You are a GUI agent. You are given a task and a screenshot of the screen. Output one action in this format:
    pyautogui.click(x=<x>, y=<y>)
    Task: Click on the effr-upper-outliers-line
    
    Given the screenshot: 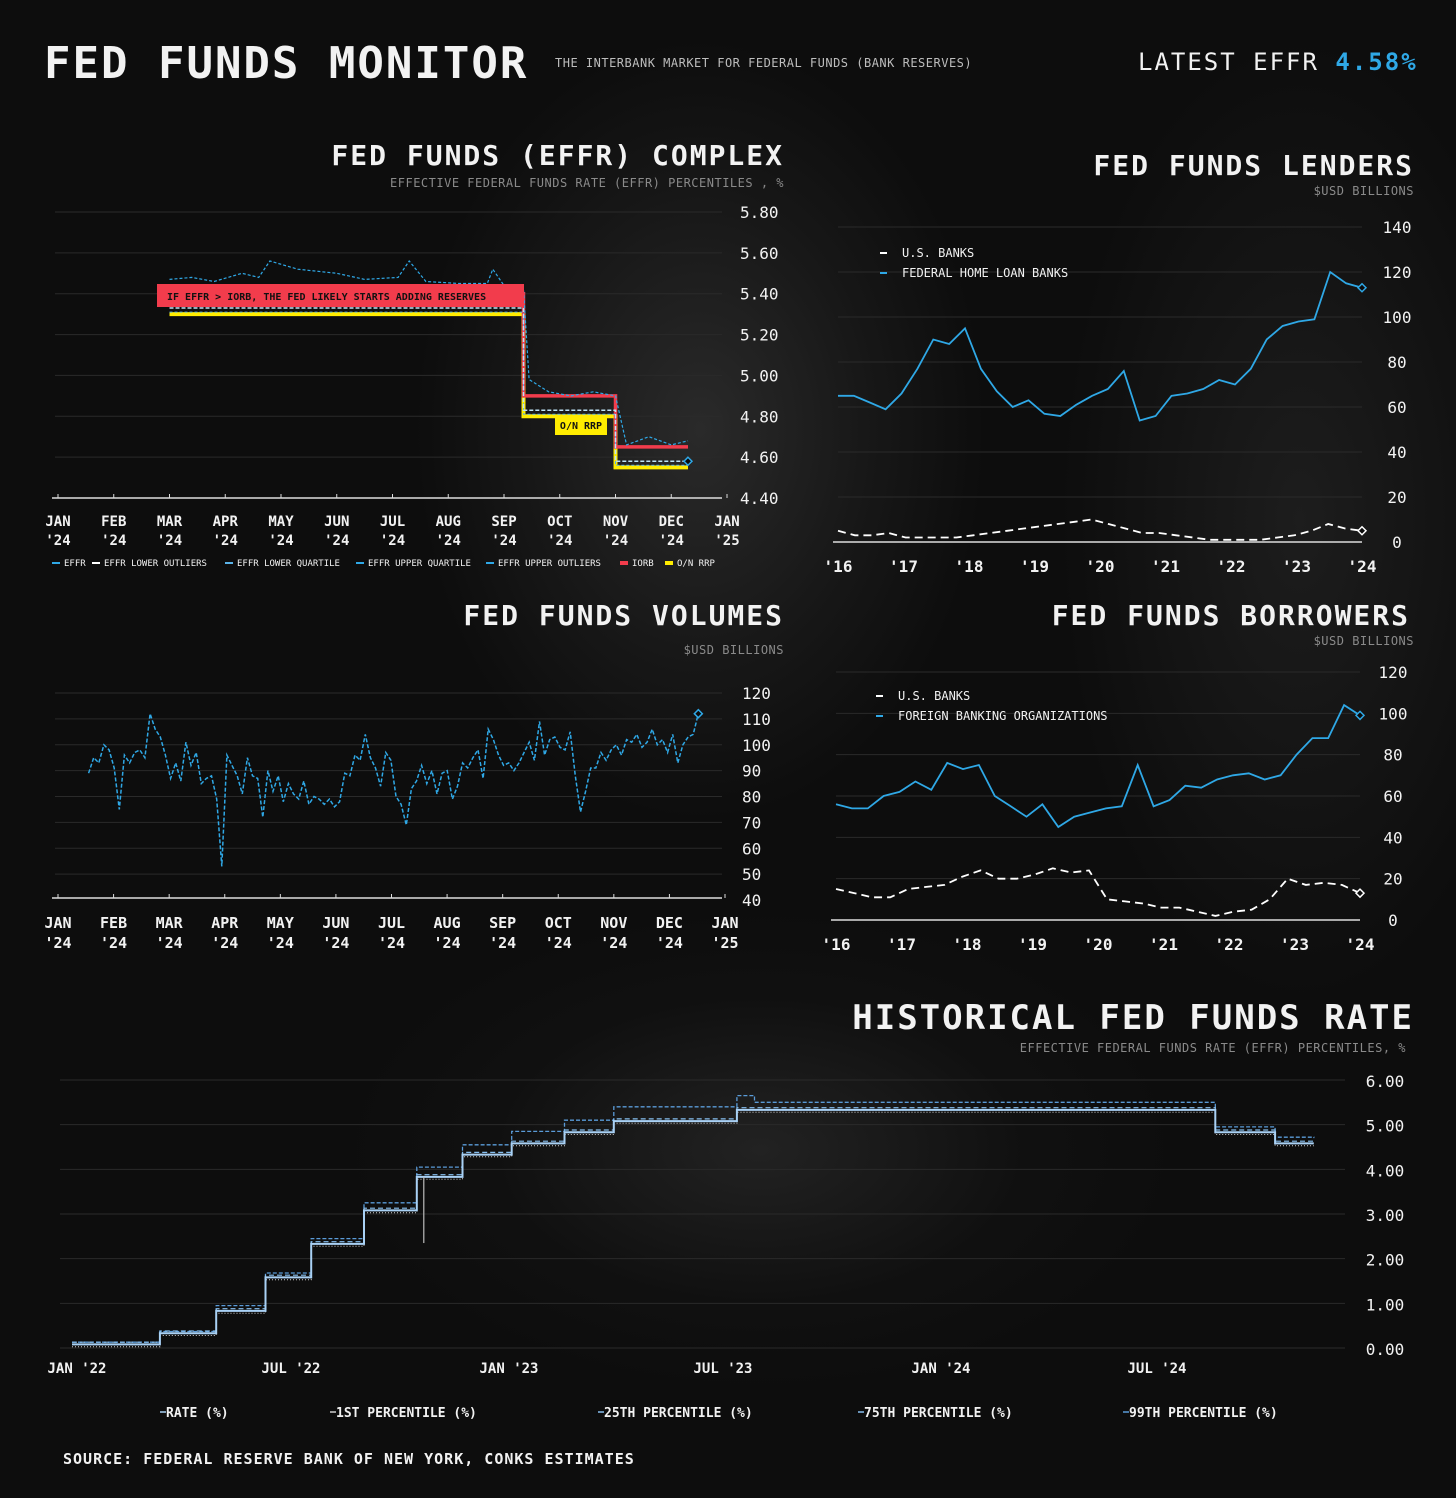 What is the action you would take?
    pyautogui.click(x=429, y=352)
    